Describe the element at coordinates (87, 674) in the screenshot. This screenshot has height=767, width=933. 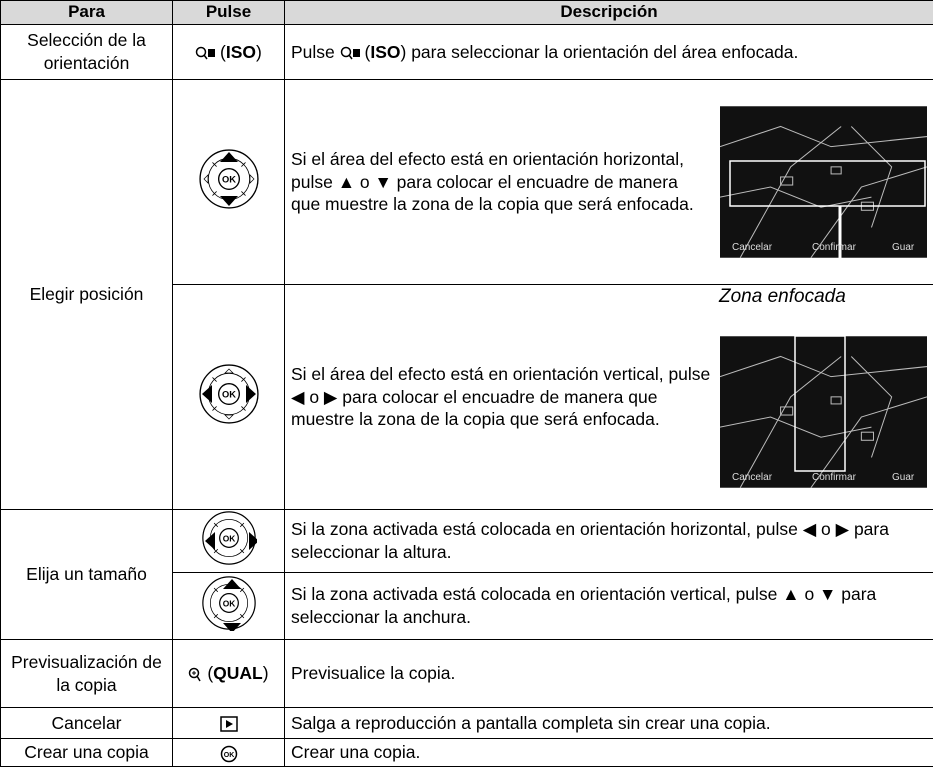
I see `text: Previsualización de la copia` at that location.